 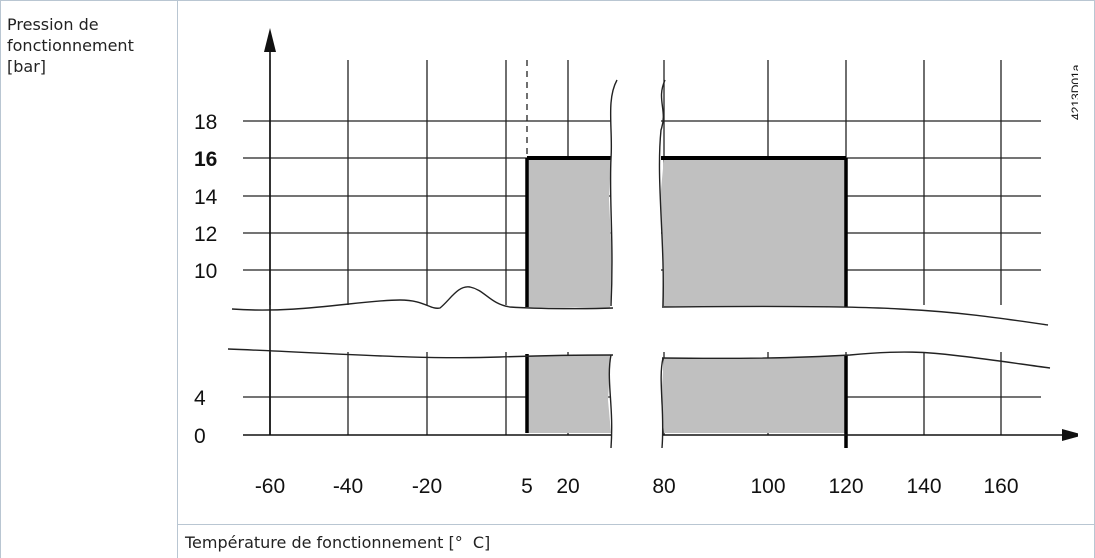 What do you see at coordinates (422, 298) in the screenshot?
I see `break-line-upper-left` at bounding box center [422, 298].